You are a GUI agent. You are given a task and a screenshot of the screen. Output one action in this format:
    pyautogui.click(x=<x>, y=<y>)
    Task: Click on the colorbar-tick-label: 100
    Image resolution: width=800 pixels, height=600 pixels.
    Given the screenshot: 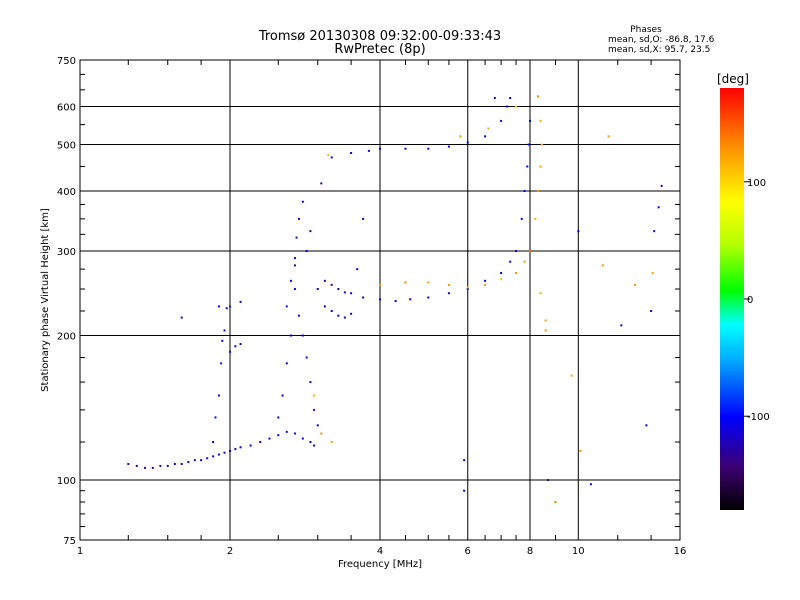 What is the action you would take?
    pyautogui.click(x=756, y=183)
    